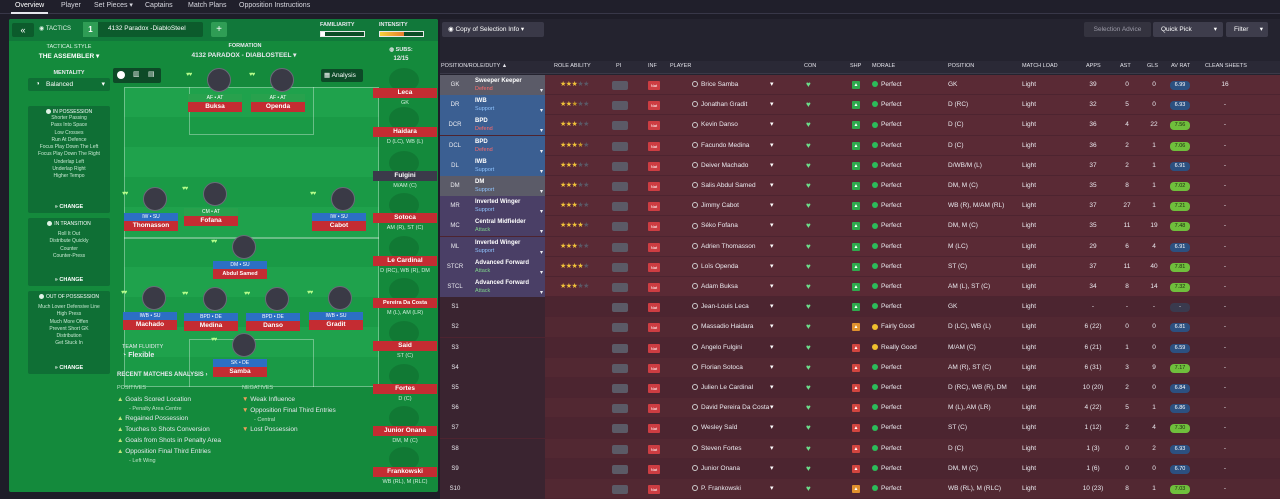  What do you see at coordinates (1247, 29) in the screenshot?
I see `filter-dropdown: Filter ▾` at bounding box center [1247, 29].